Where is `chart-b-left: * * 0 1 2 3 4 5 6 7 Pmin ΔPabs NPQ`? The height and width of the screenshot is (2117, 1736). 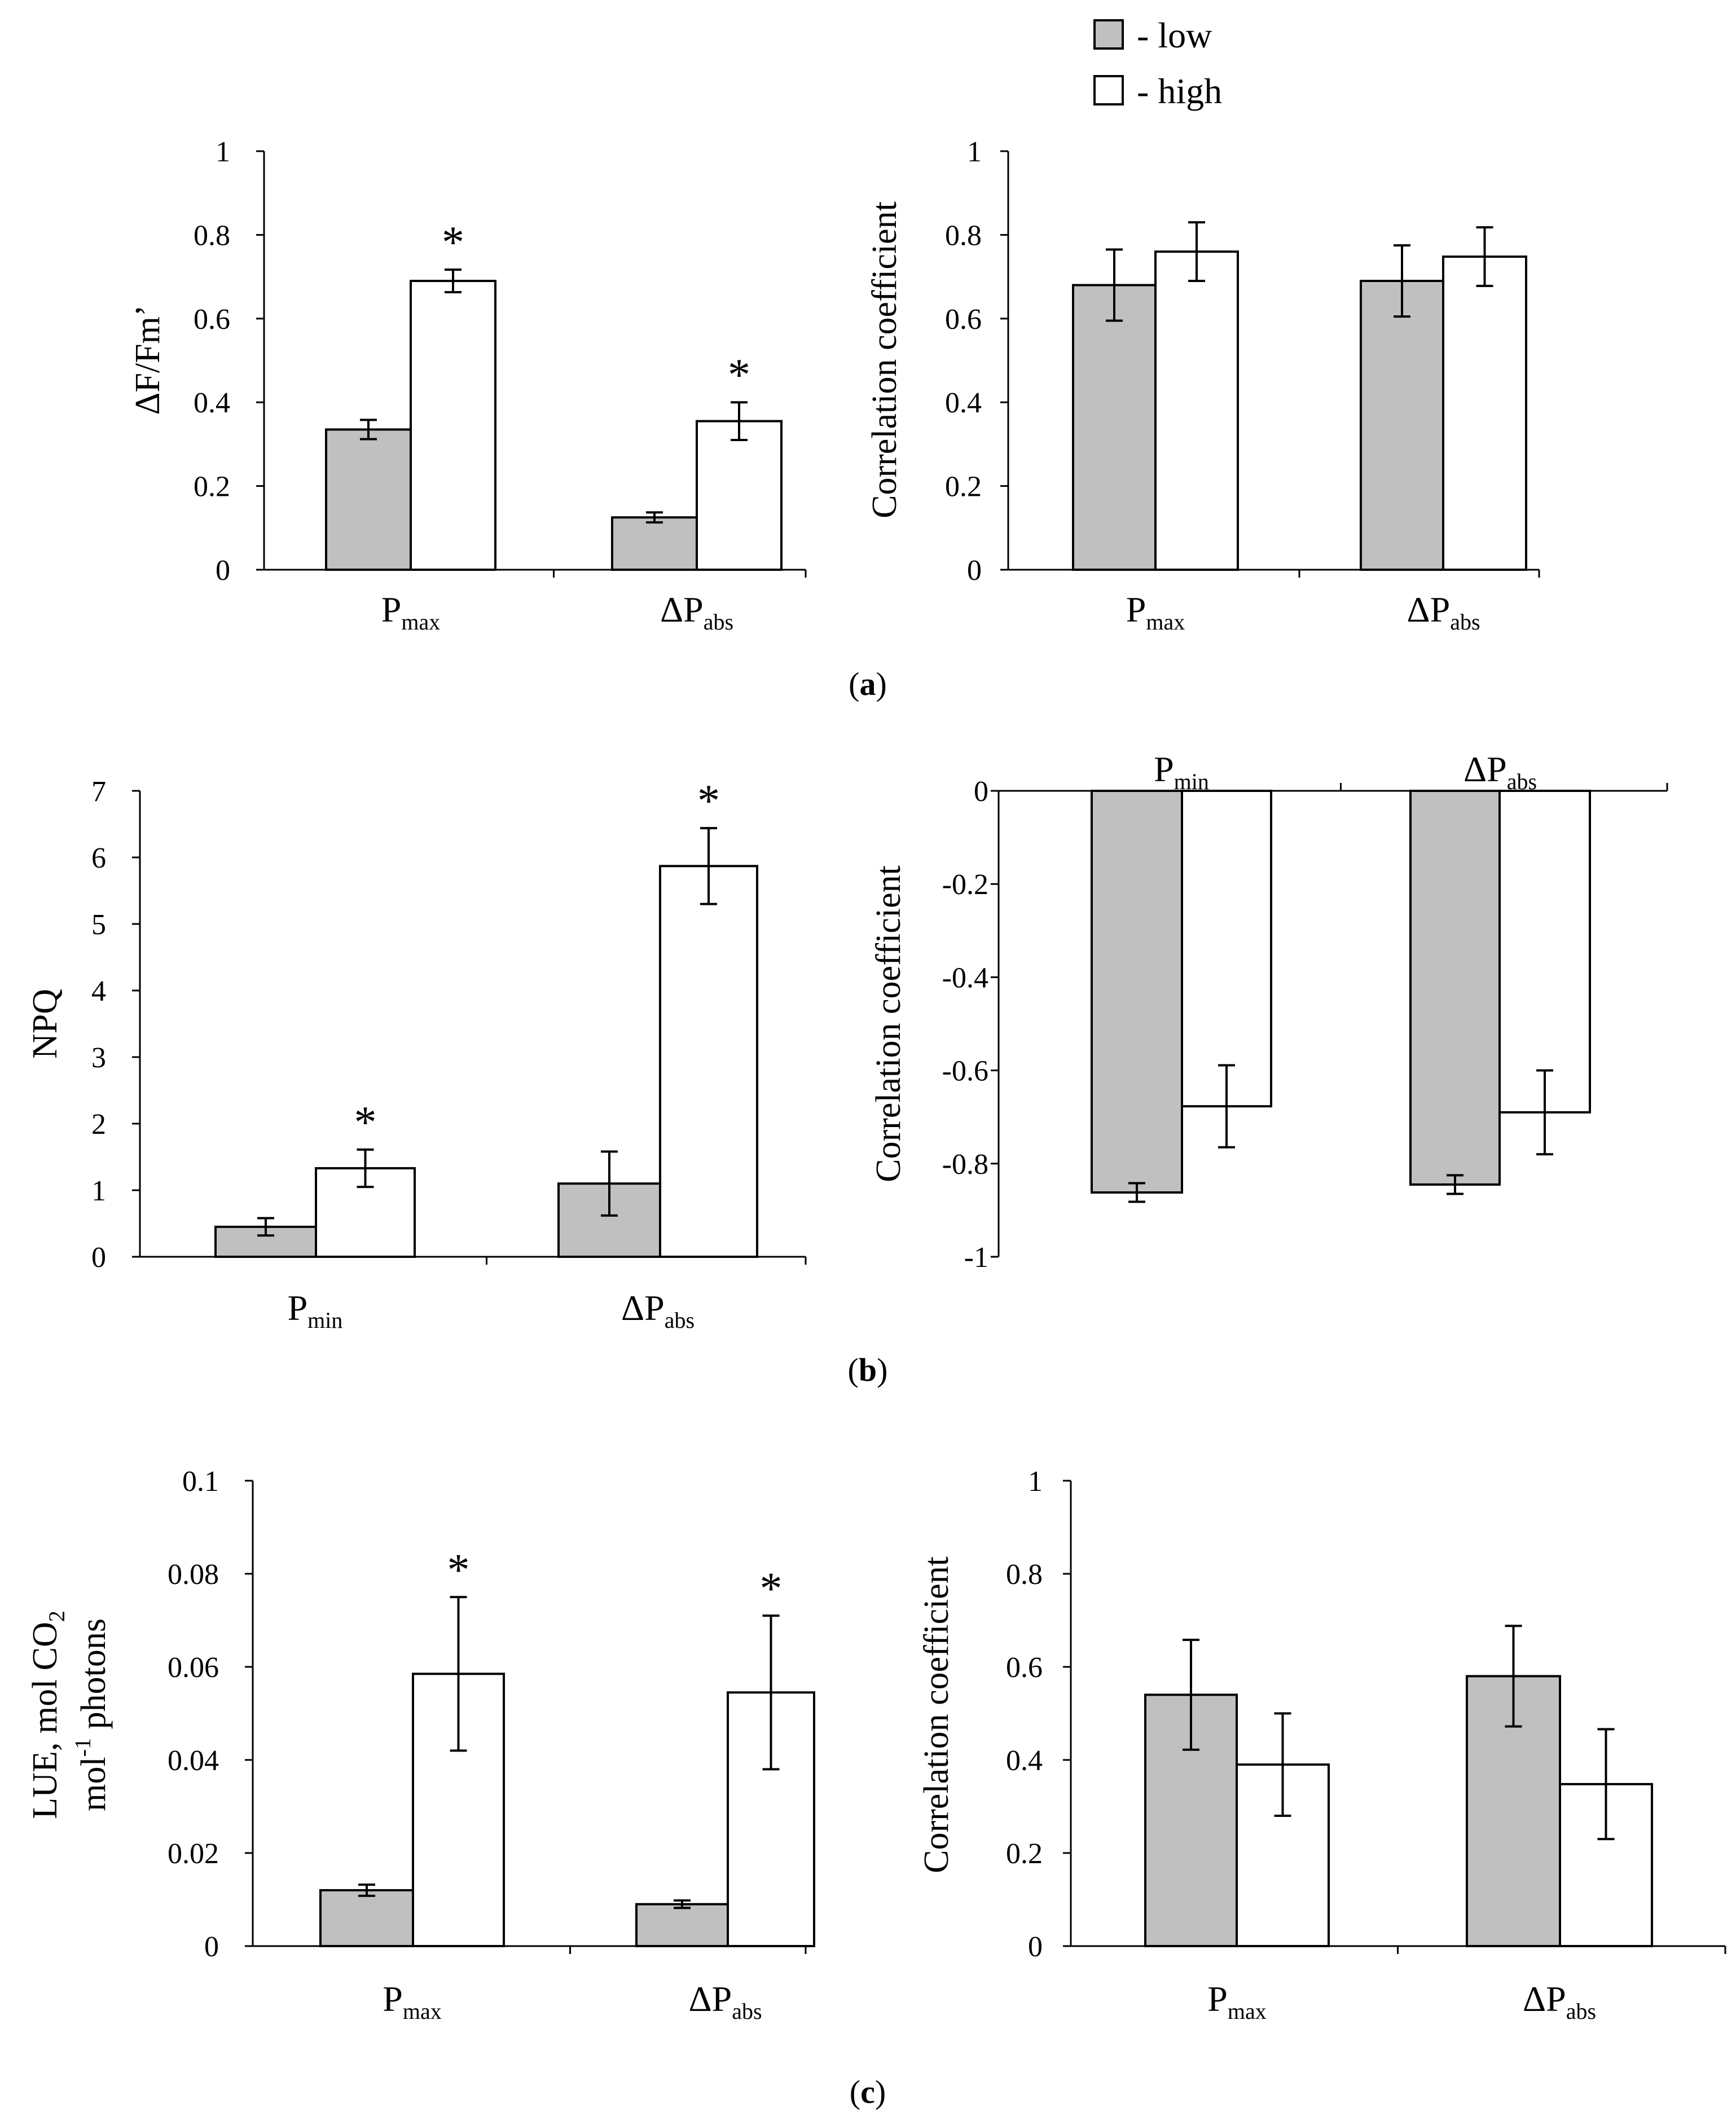
chart-b-left: * * 0 1 2 3 4 5 6 7 Pmin ΔPabs NPQ is located at coordinates (416, 1055).